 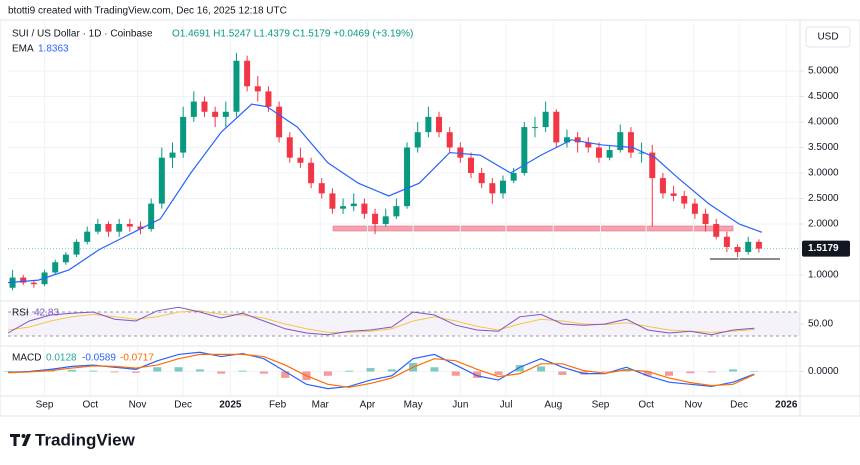 What do you see at coordinates (61, 358) in the screenshot?
I see `macd-hist-value: 0.0128` at bounding box center [61, 358].